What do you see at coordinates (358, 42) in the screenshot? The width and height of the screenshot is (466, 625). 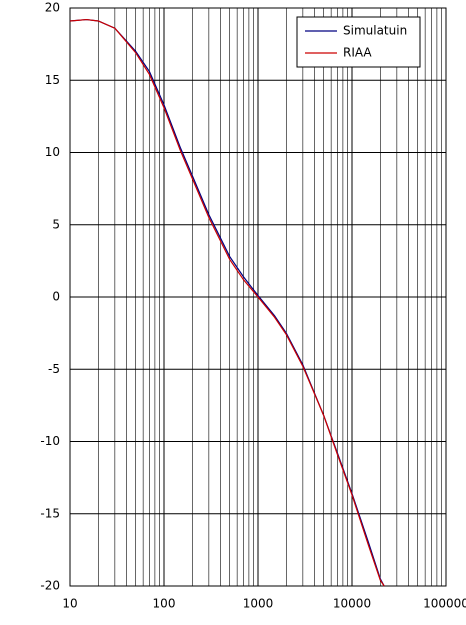 I see `legend-box` at bounding box center [358, 42].